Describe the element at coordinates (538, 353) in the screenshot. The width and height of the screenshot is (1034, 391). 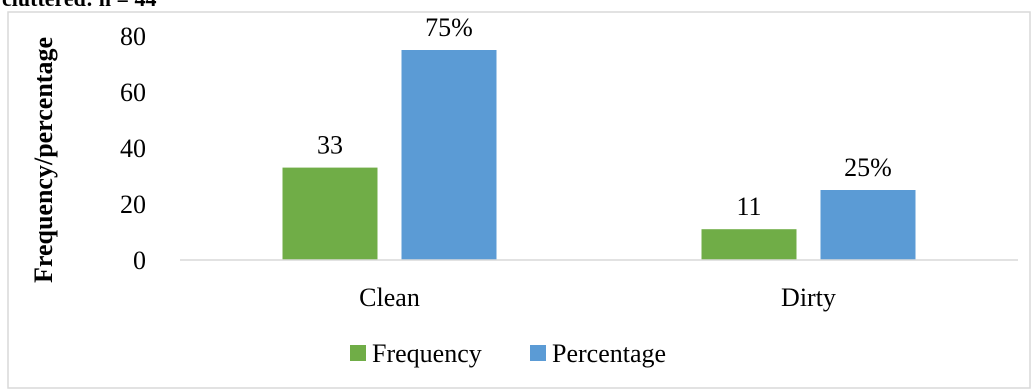
I see `legend-swatch-percentage` at that location.